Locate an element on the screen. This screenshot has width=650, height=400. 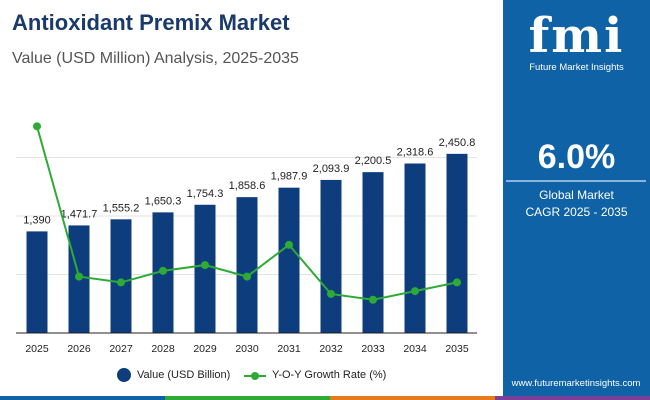
bar-label: 1,754.3 is located at coordinates (205, 194).